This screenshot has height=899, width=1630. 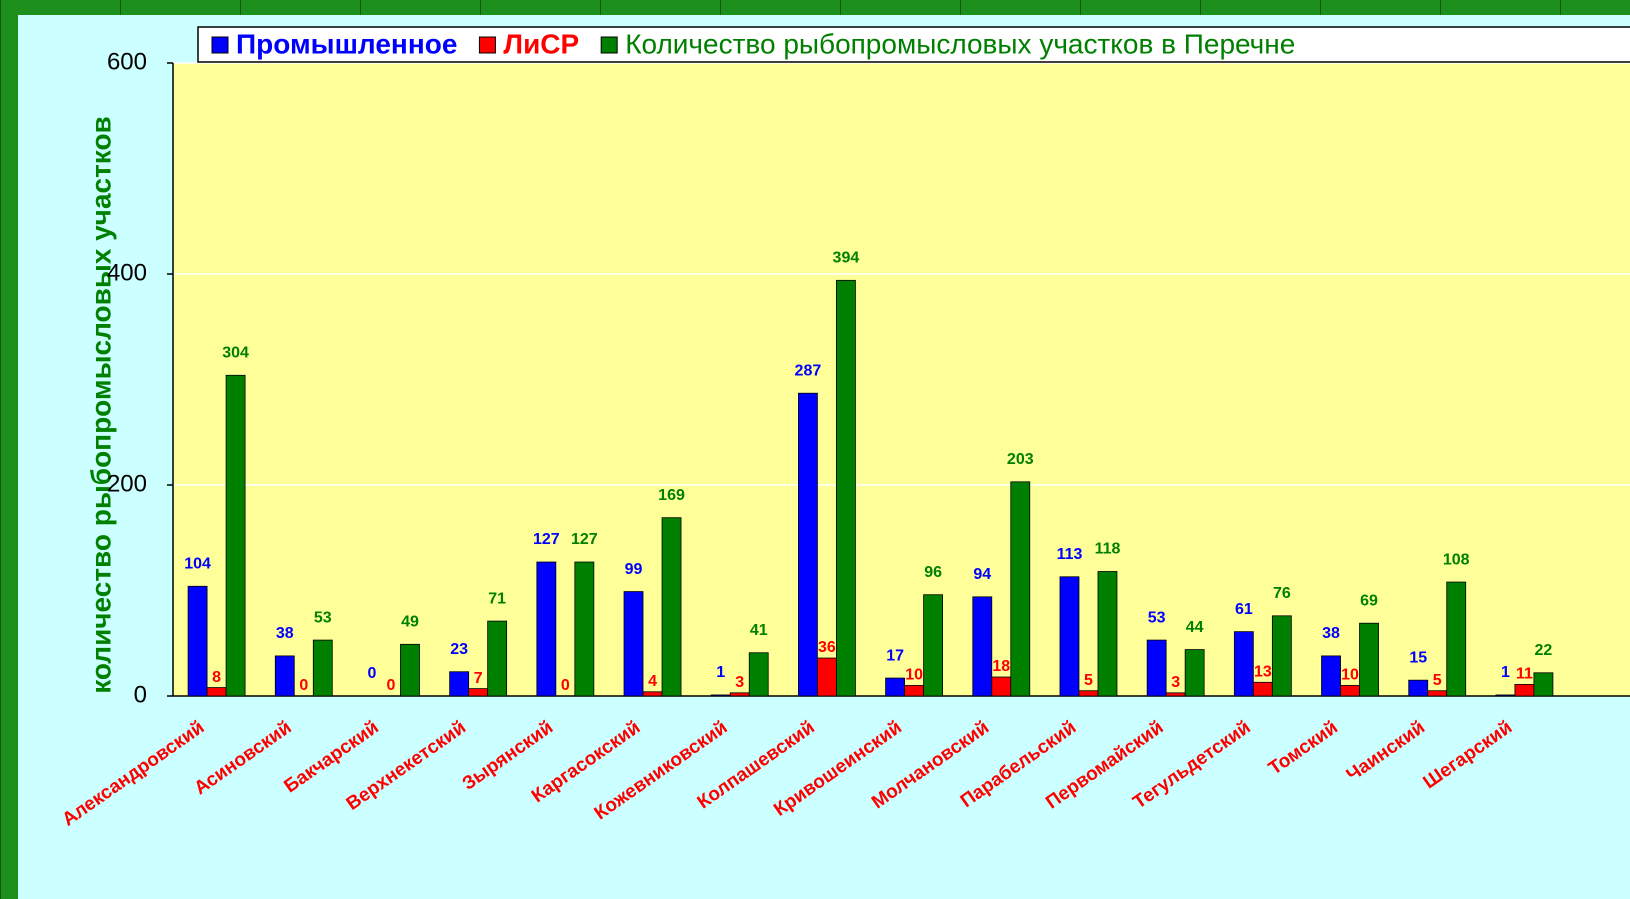 What do you see at coordinates (478, 678) in the screenshot?
I see `value-label: 7` at bounding box center [478, 678].